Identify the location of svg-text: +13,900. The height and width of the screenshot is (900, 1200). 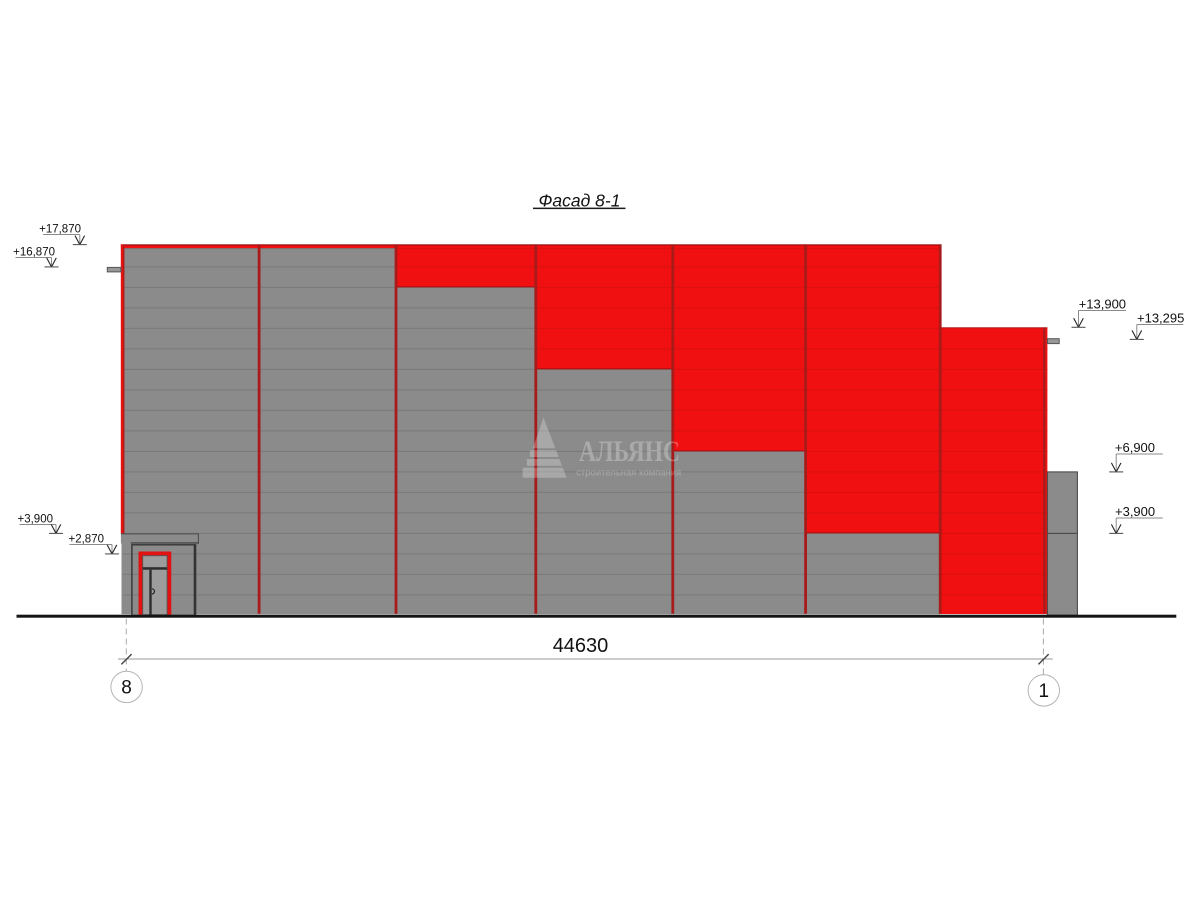
(1102, 304).